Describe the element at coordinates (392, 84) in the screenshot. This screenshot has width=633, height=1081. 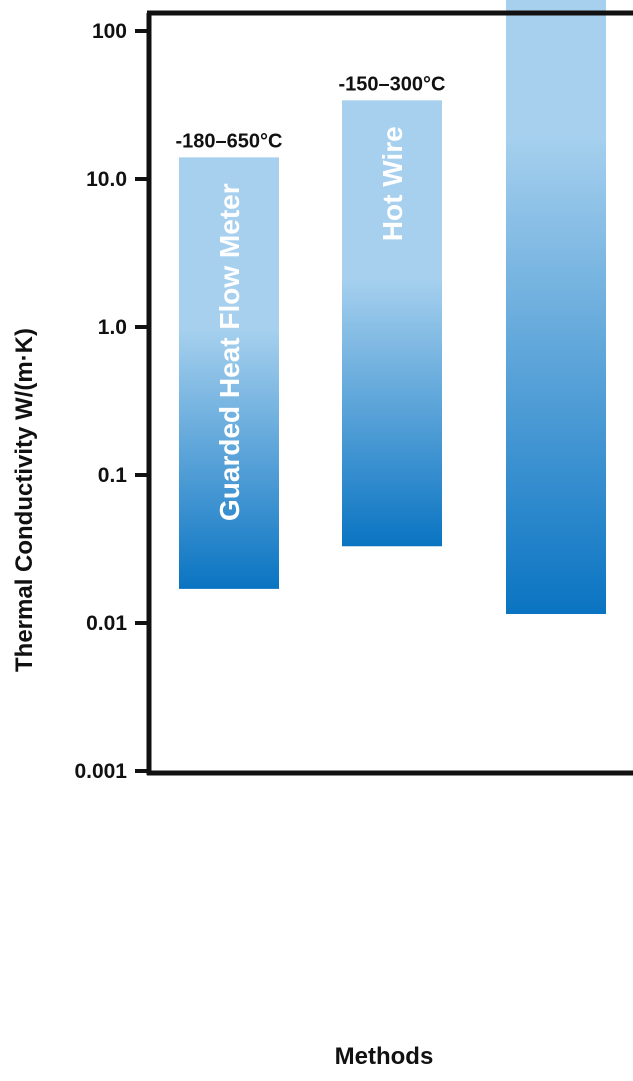
I see `temperature-range-label: -150–300°C` at that location.